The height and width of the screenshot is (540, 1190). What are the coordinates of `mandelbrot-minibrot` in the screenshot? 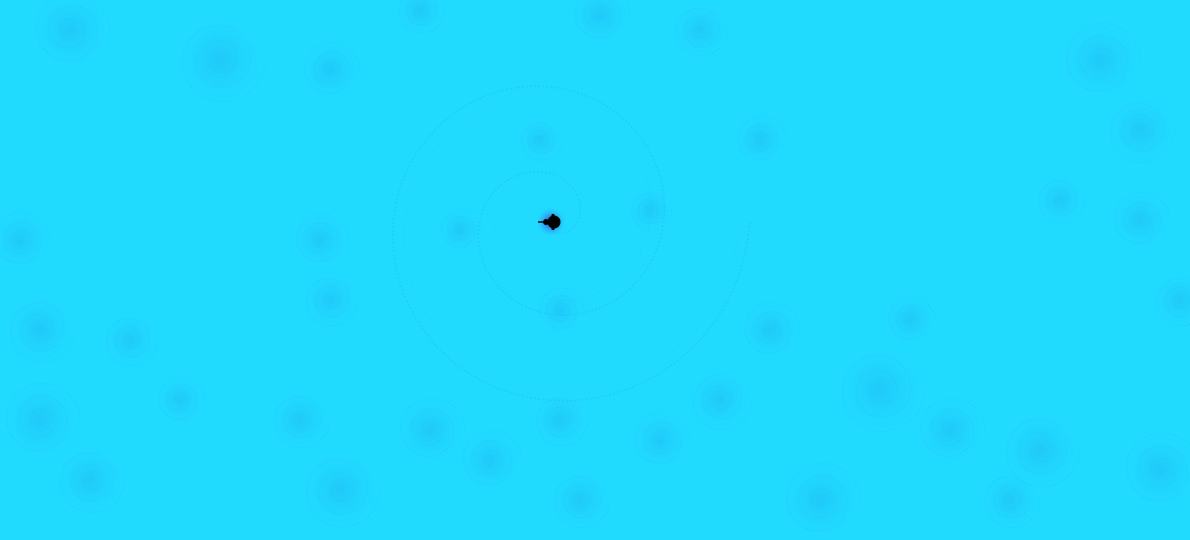 It's located at (551, 222).